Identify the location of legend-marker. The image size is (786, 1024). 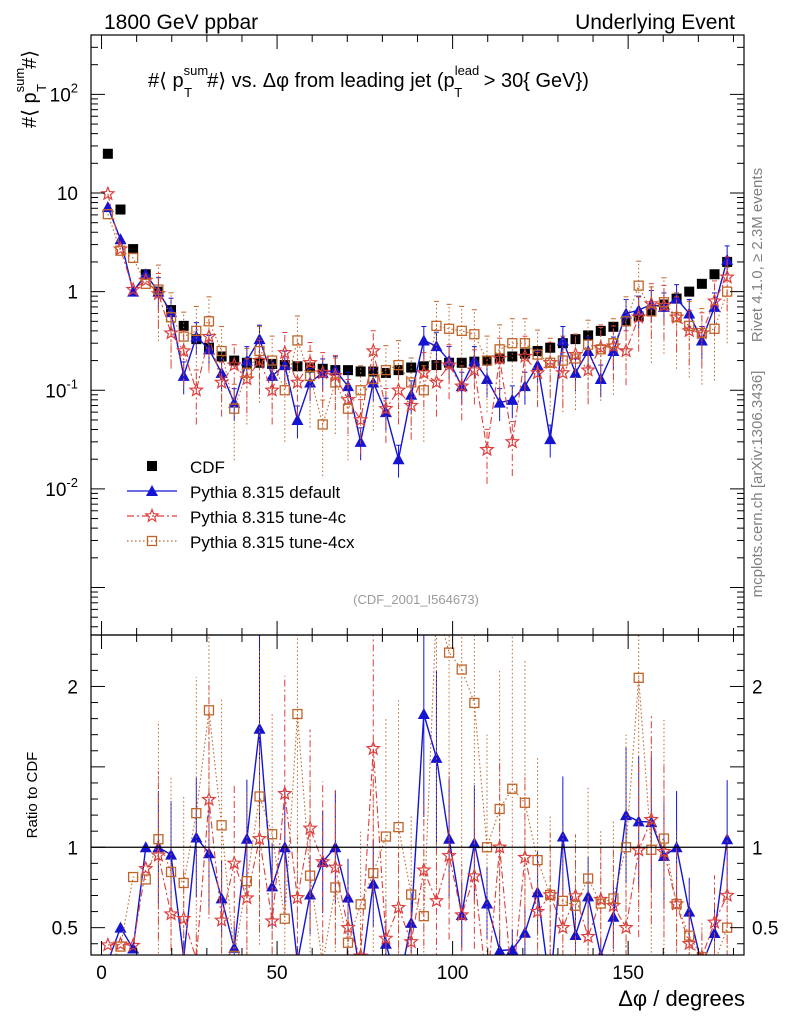
(152, 466).